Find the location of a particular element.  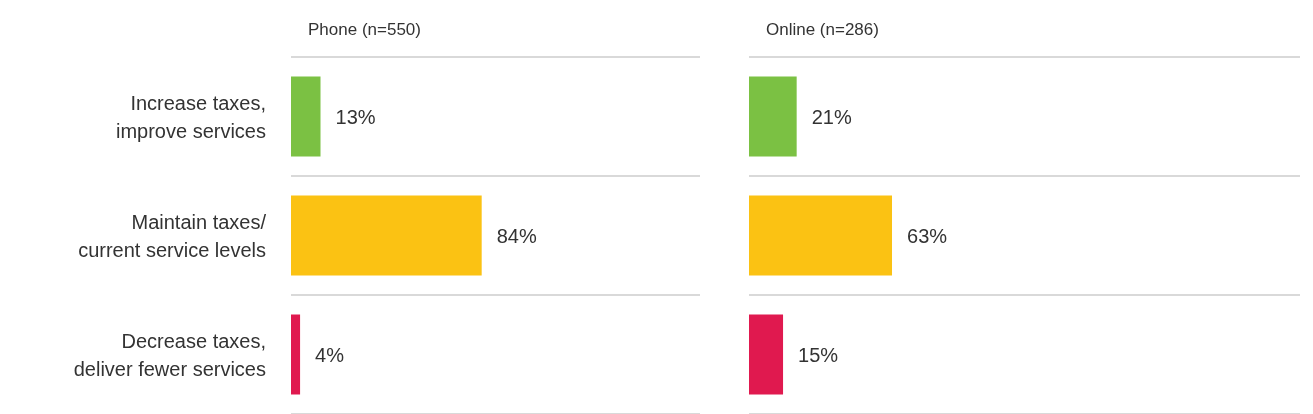

data-label: 4% is located at coordinates (330, 354).